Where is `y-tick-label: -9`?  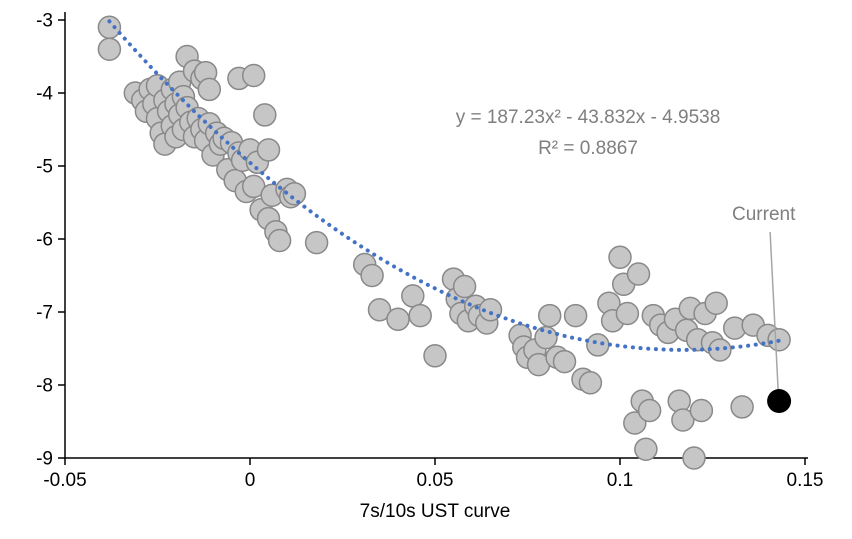 y-tick-label: -9 is located at coordinates (44, 459).